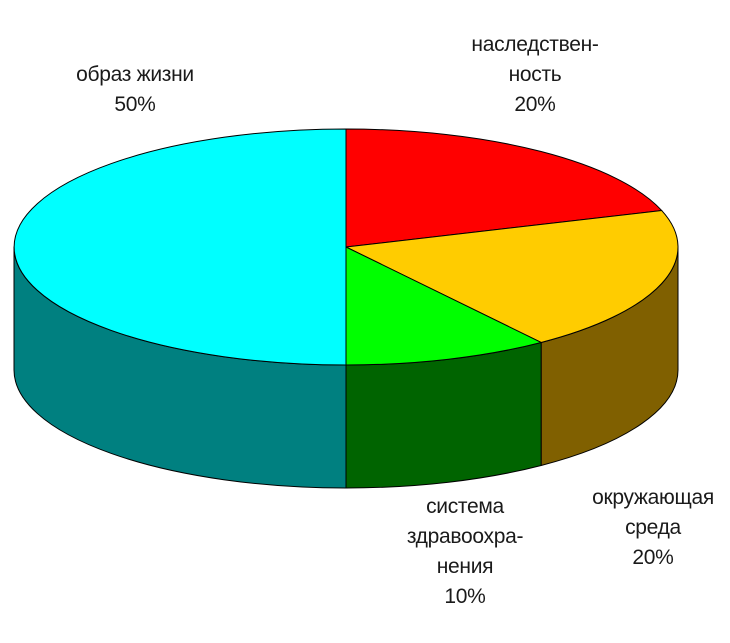 The width and height of the screenshot is (730, 643). I want to click on slice-label-healthcare-line-3: нения, so click(465, 566).